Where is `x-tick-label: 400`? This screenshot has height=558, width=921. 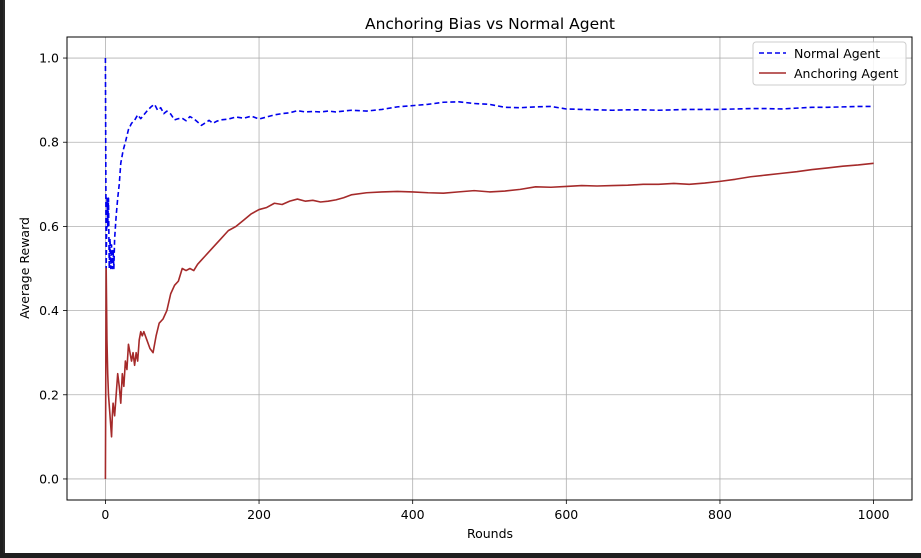
x-tick-label: 400 is located at coordinates (413, 514).